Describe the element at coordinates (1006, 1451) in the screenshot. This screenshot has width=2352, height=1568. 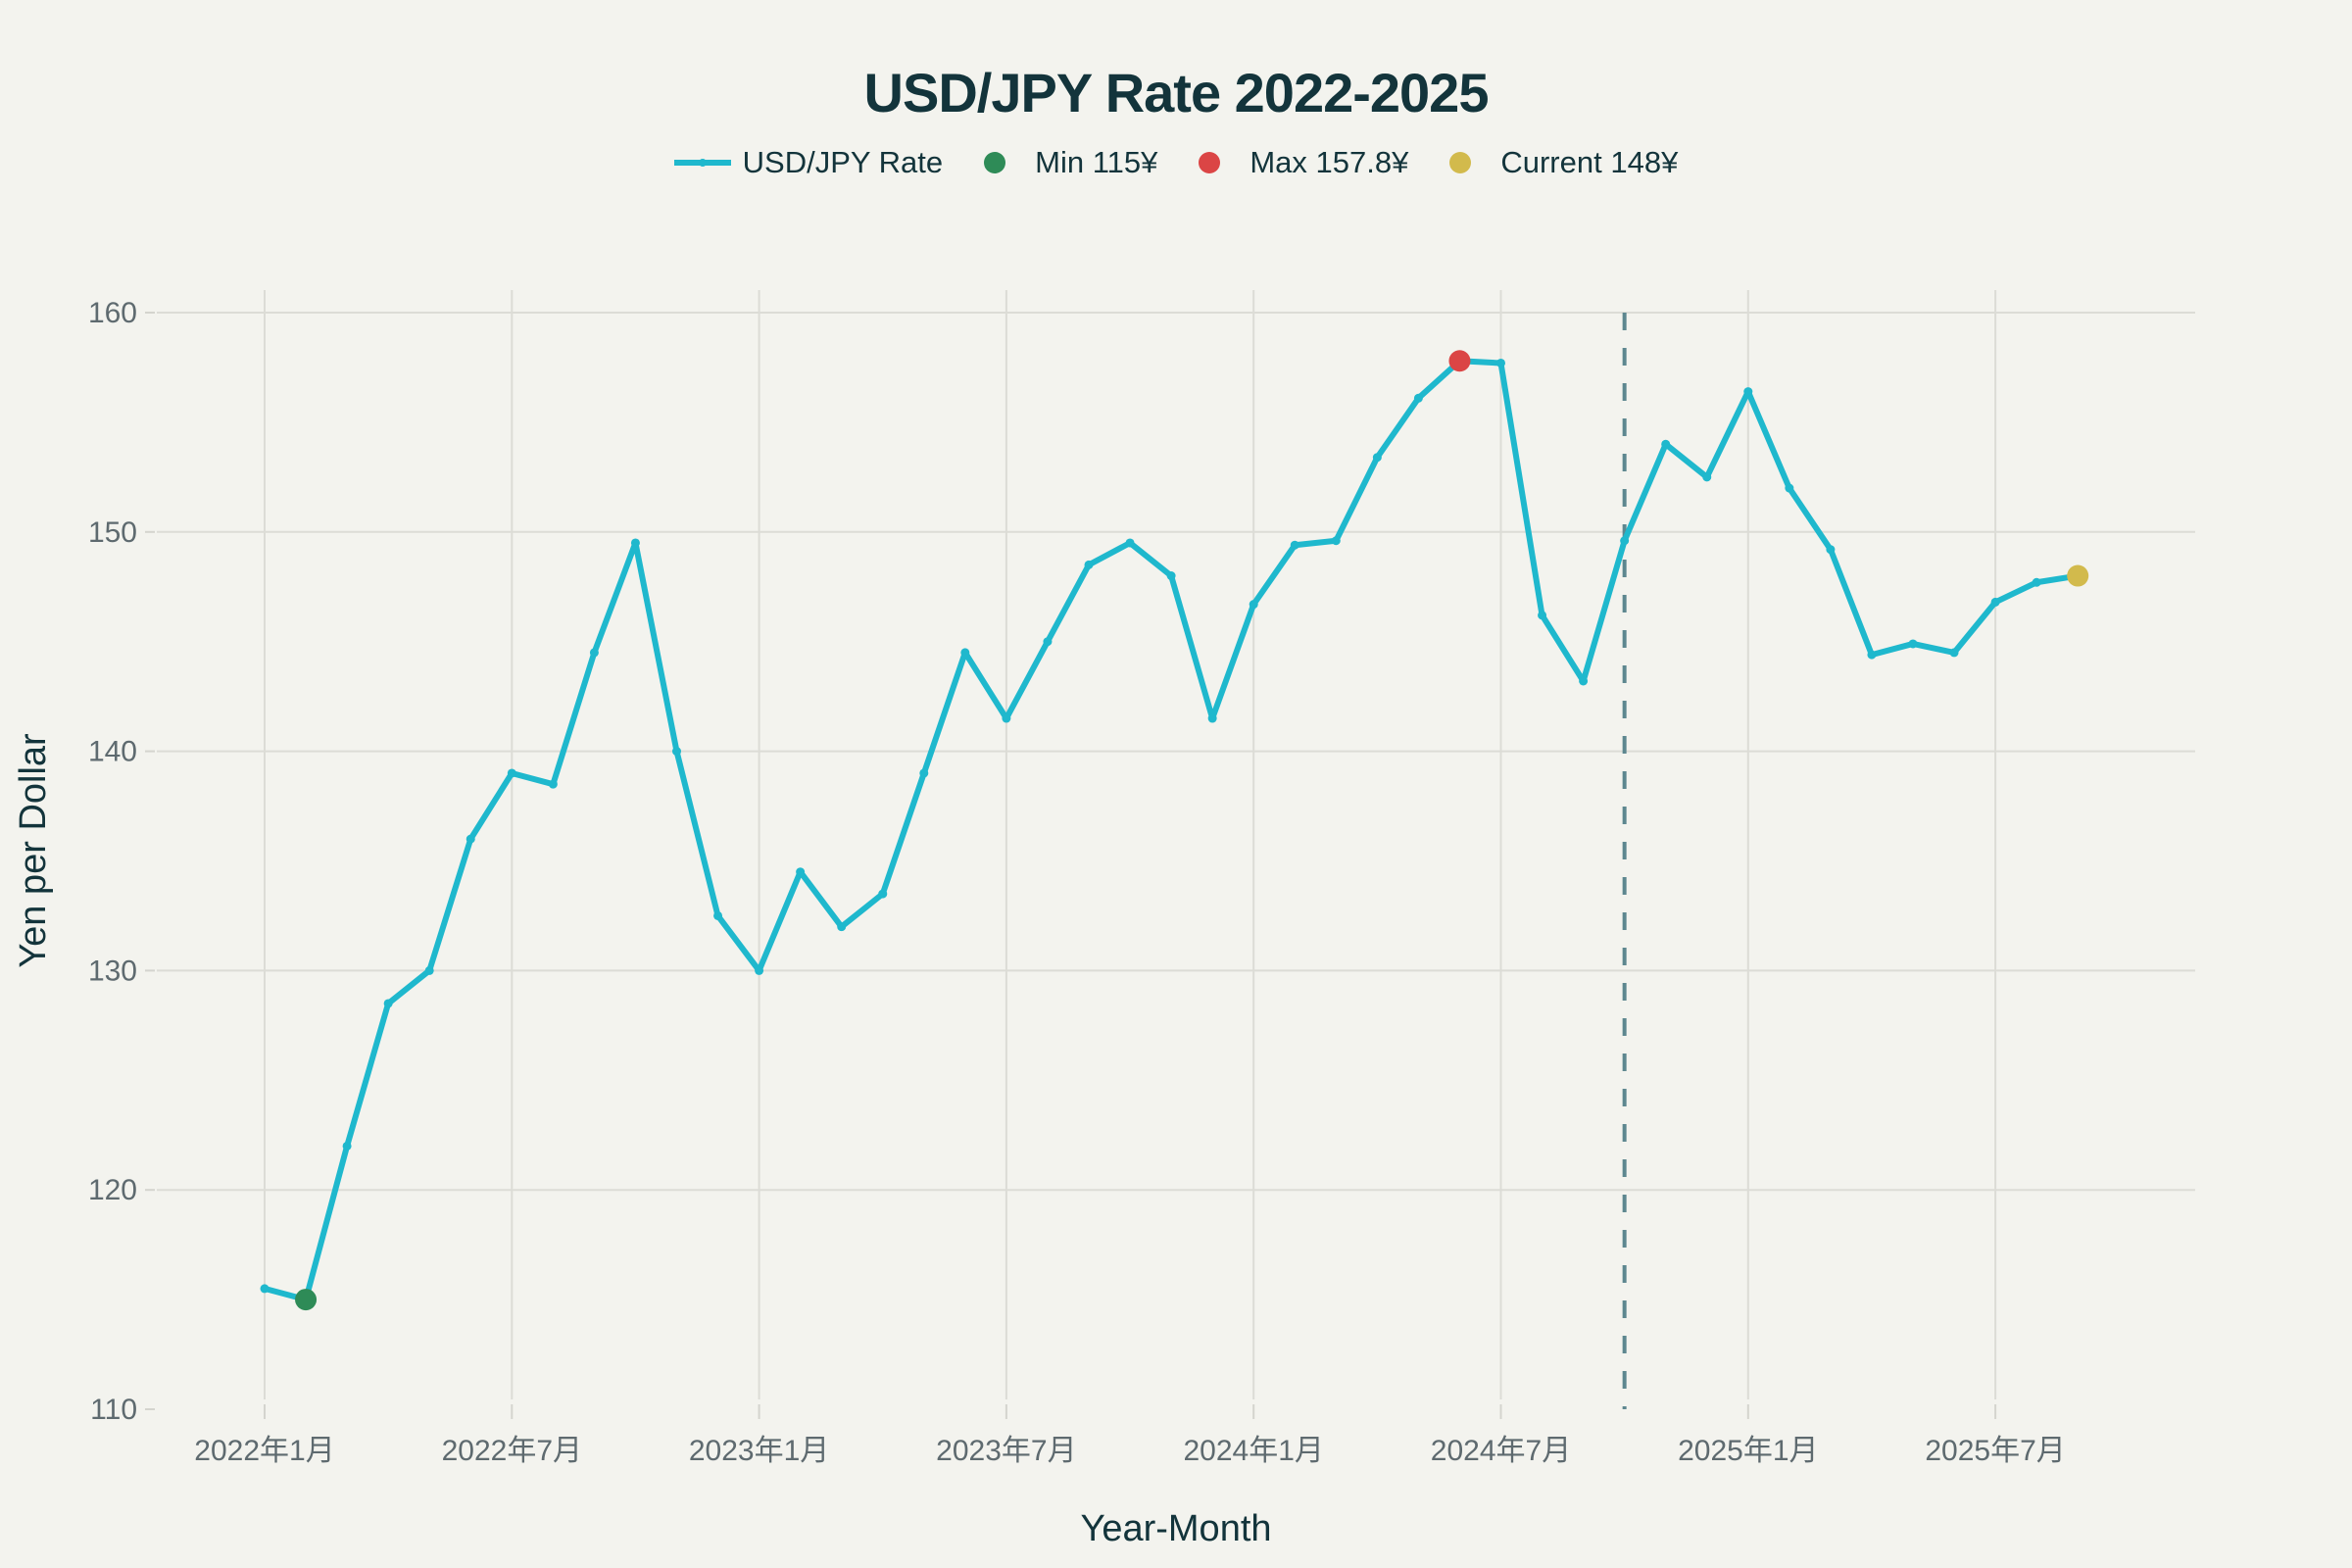
I see `x-tick-label: 2023年7月` at that location.